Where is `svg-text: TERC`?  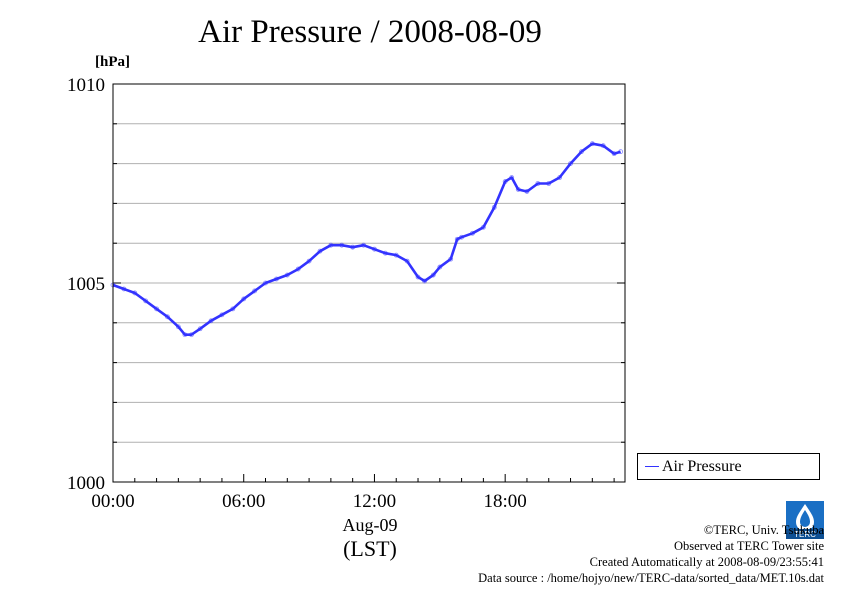 svg-text: TERC is located at coordinates (805, 534).